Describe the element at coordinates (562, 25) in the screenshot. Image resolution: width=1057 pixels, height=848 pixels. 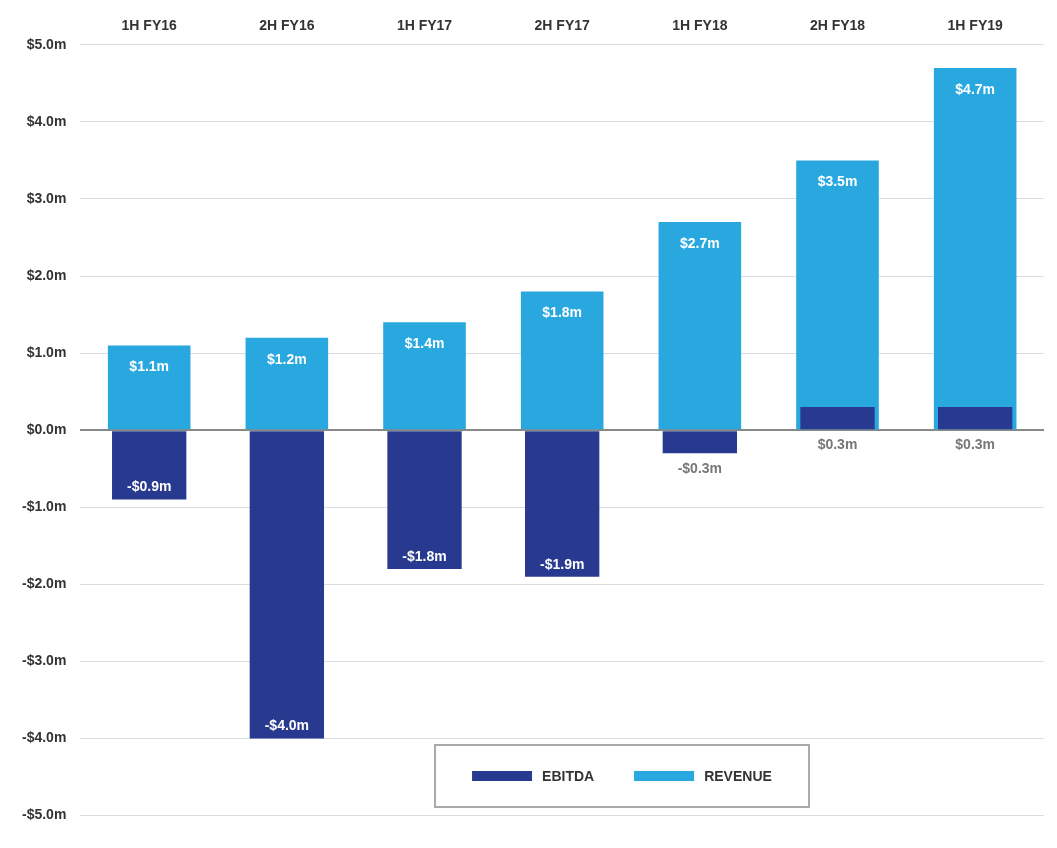
I see `x-tick-label: 2H FY17` at that location.